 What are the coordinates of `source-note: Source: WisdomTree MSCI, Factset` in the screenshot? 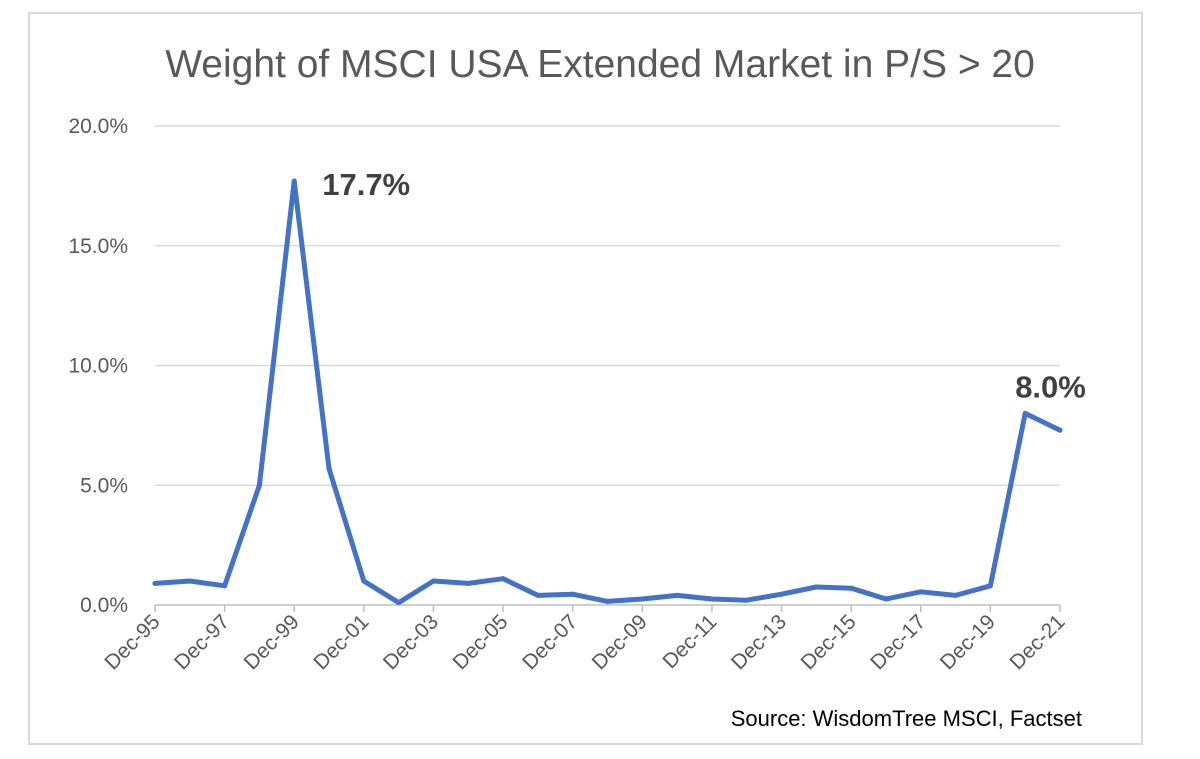 It's located at (906, 718).